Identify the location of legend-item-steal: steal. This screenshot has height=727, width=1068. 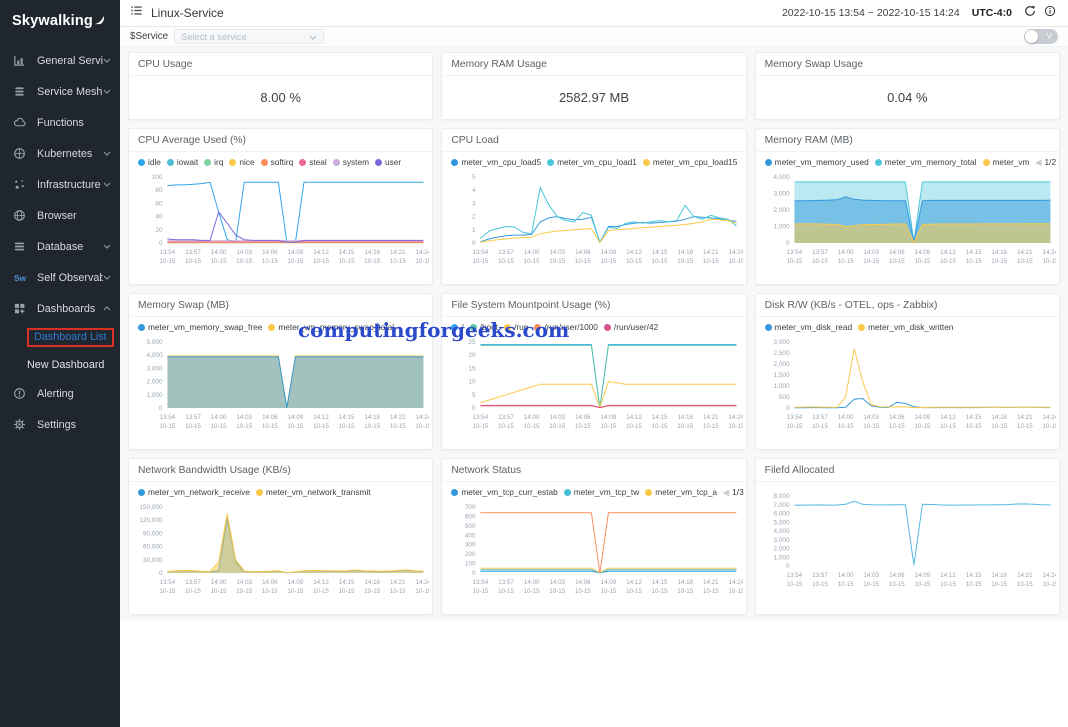
(313, 162).